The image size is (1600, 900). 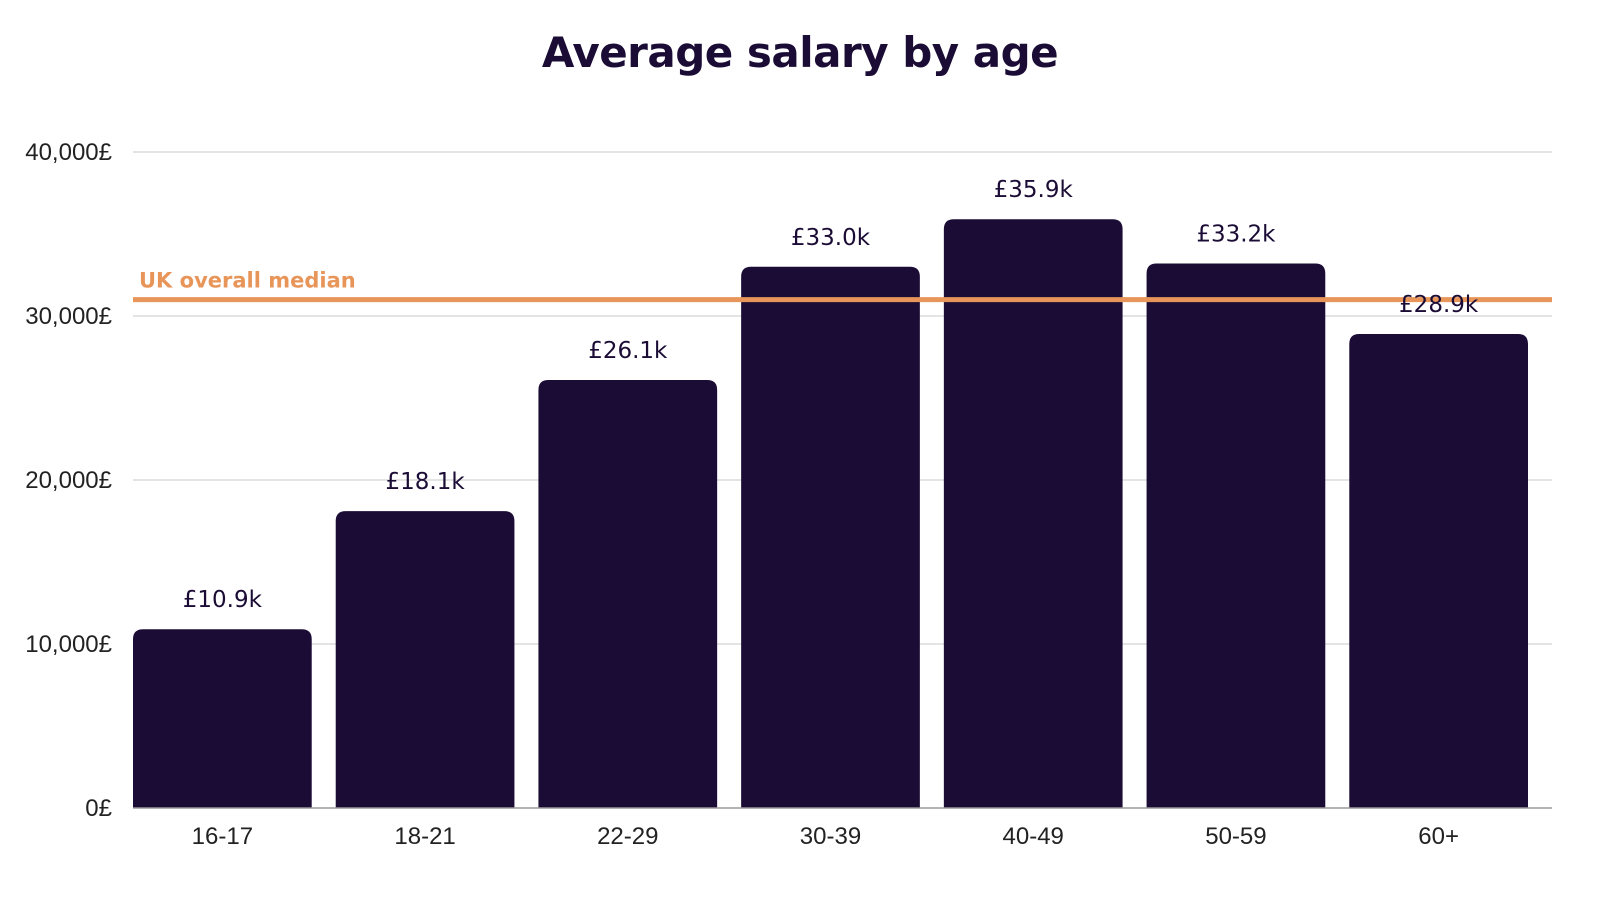 I want to click on data-label: £35.9k, so click(x=1034, y=190).